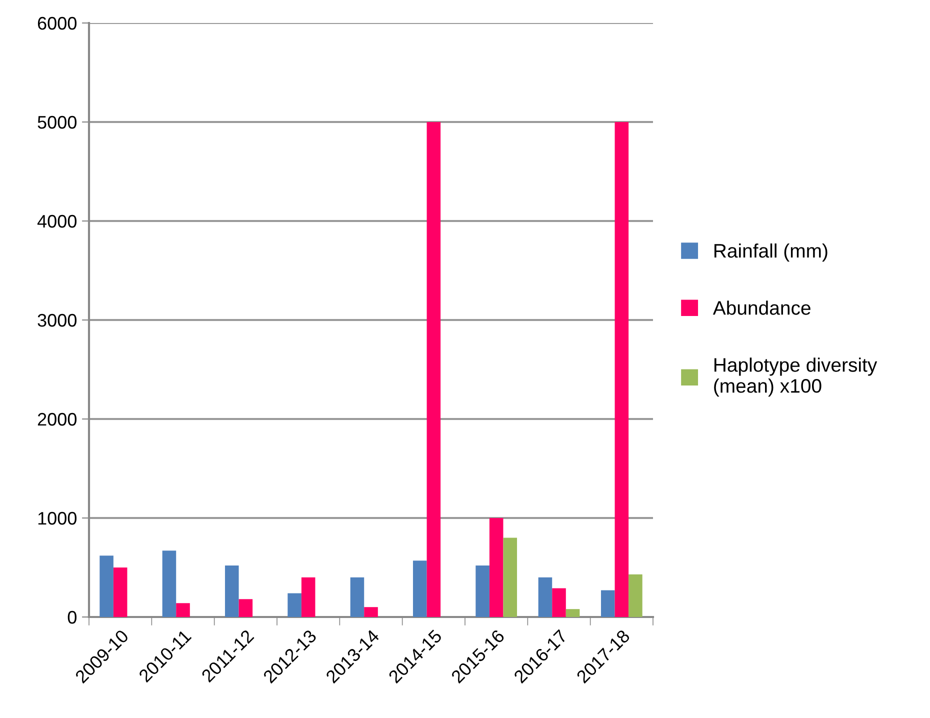  What do you see at coordinates (796, 377) in the screenshot?
I see `legend-label: Haplotype diversity (mean) x100` at bounding box center [796, 377].